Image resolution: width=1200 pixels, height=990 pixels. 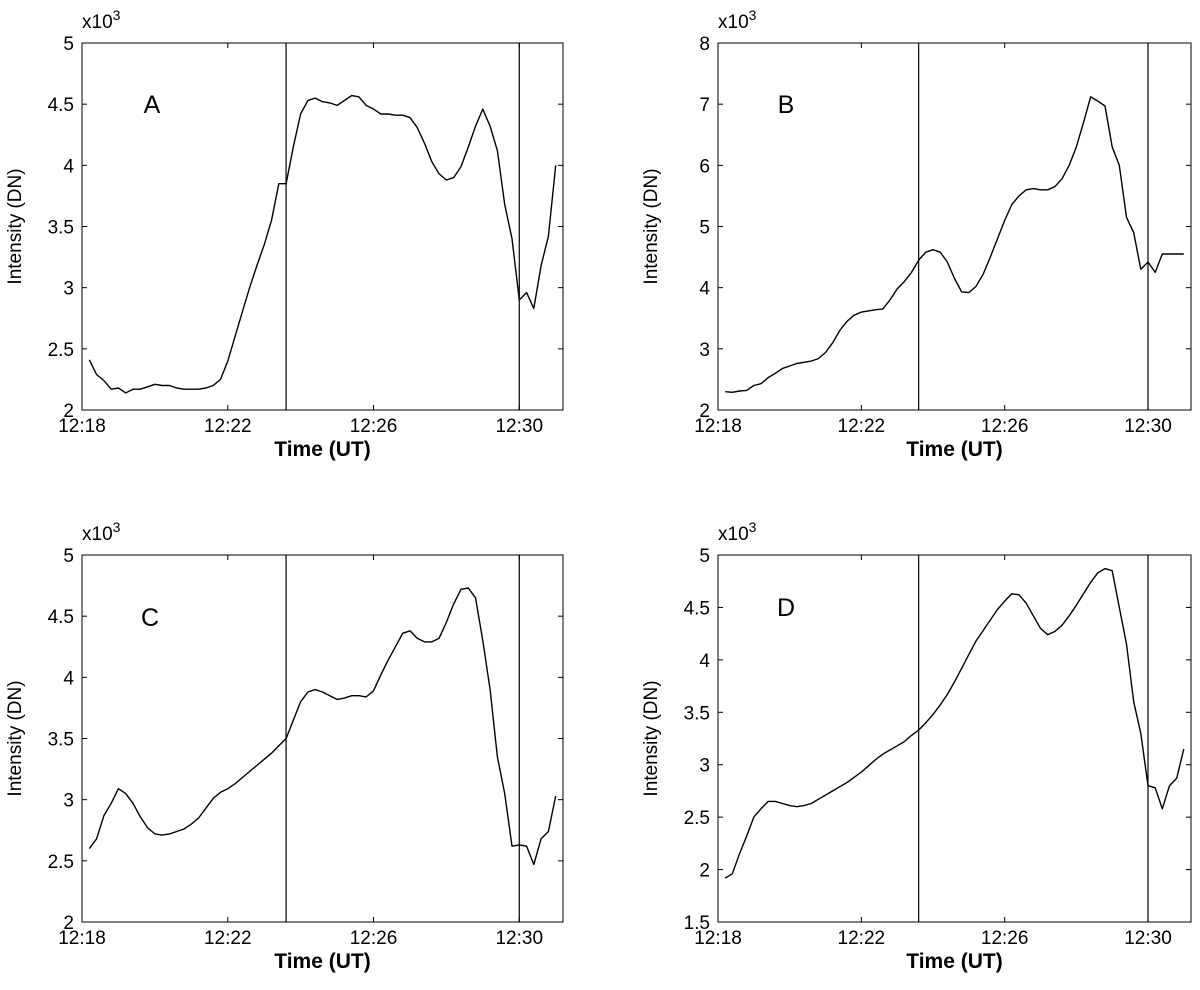 What do you see at coordinates (954, 244) in the screenshot?
I see `series-line-b` at bounding box center [954, 244].